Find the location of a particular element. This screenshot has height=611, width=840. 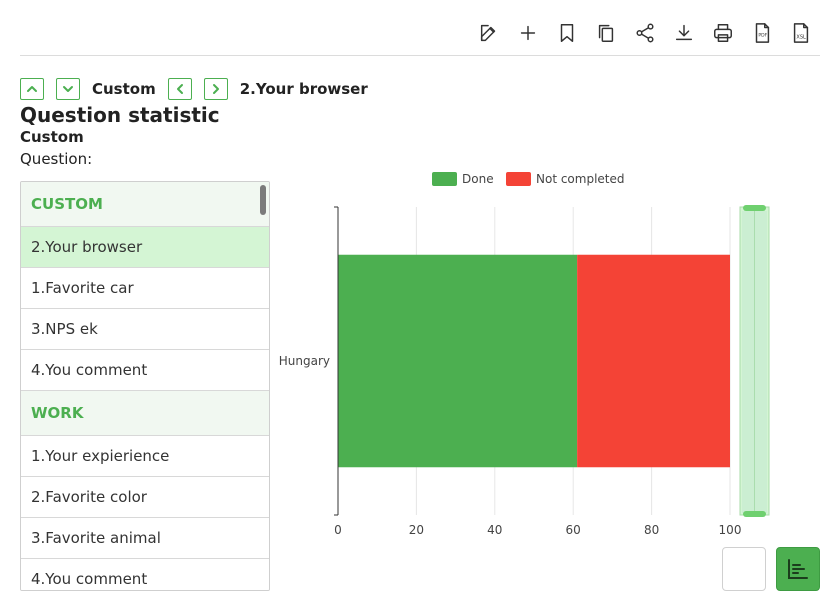

chevron-left-icon is located at coordinates (179, 89).